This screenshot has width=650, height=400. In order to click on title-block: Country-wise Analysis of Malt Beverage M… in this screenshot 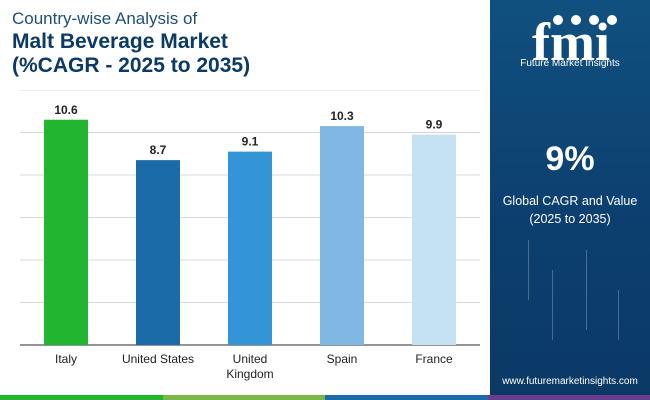, I will do `click(247, 43)`.